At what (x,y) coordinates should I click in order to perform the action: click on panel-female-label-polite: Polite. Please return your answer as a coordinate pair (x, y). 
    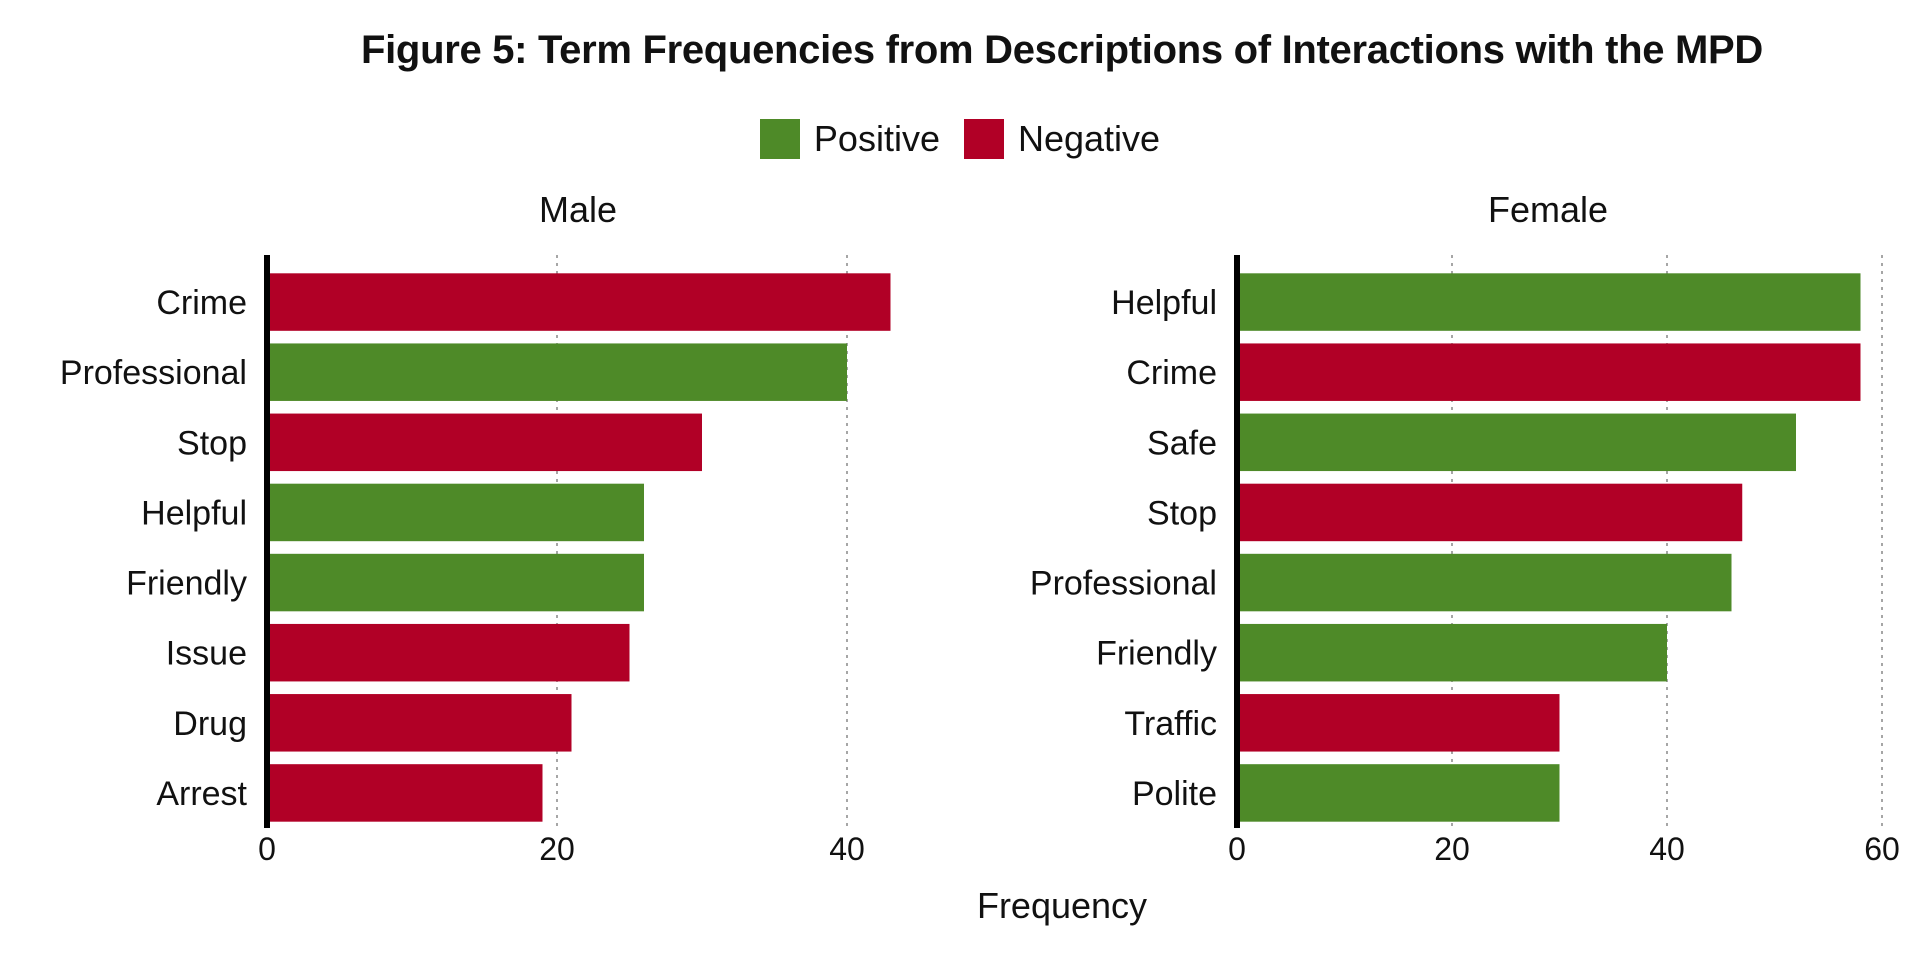
    Looking at the image, I should click on (1174, 794).